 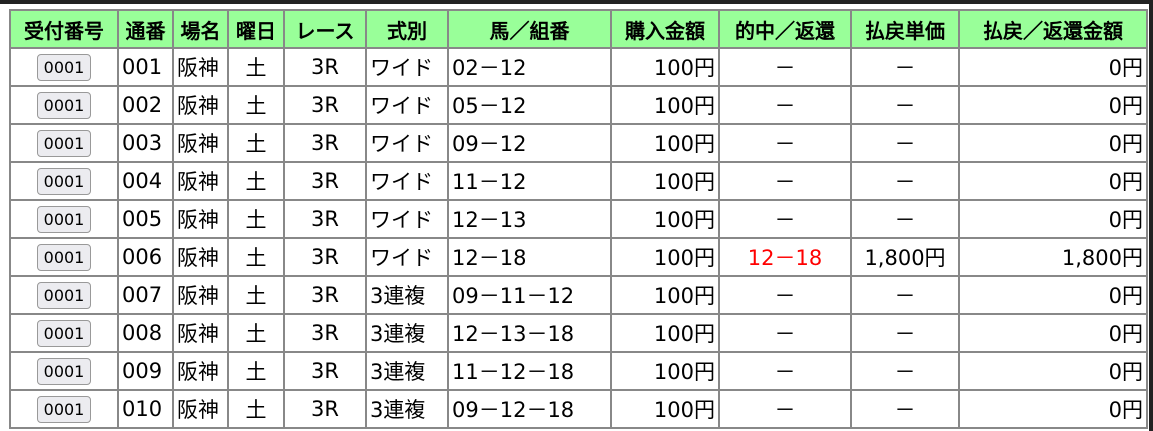 What do you see at coordinates (145, 333) in the screenshot?
I see `serial-cell: 008` at bounding box center [145, 333].